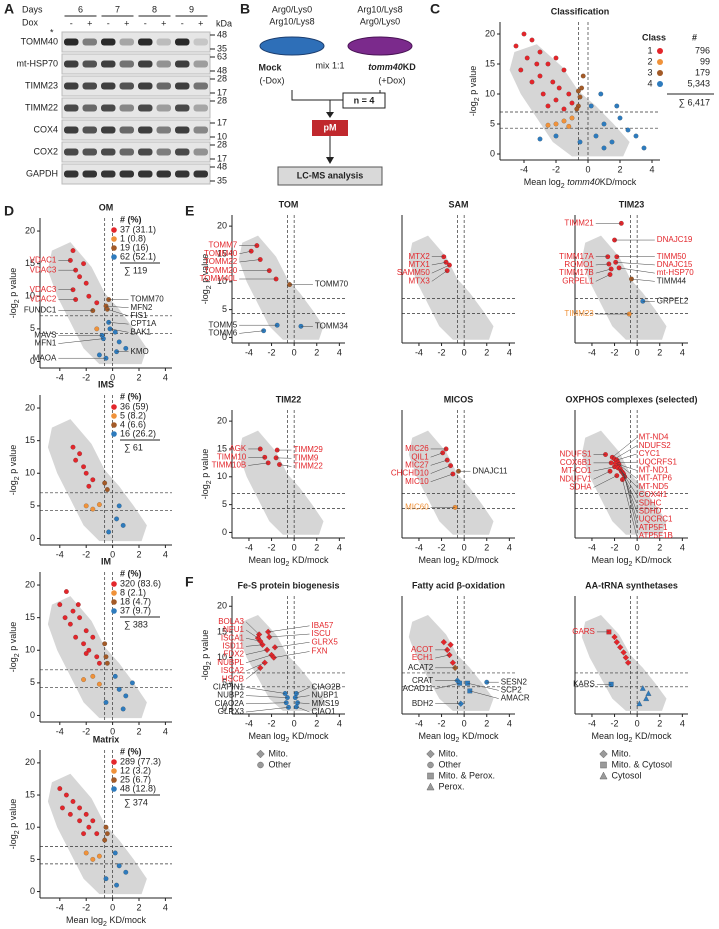 This screenshot has width=719, height=929. I want to click on point-label: FUNDC1, so click(40, 310).